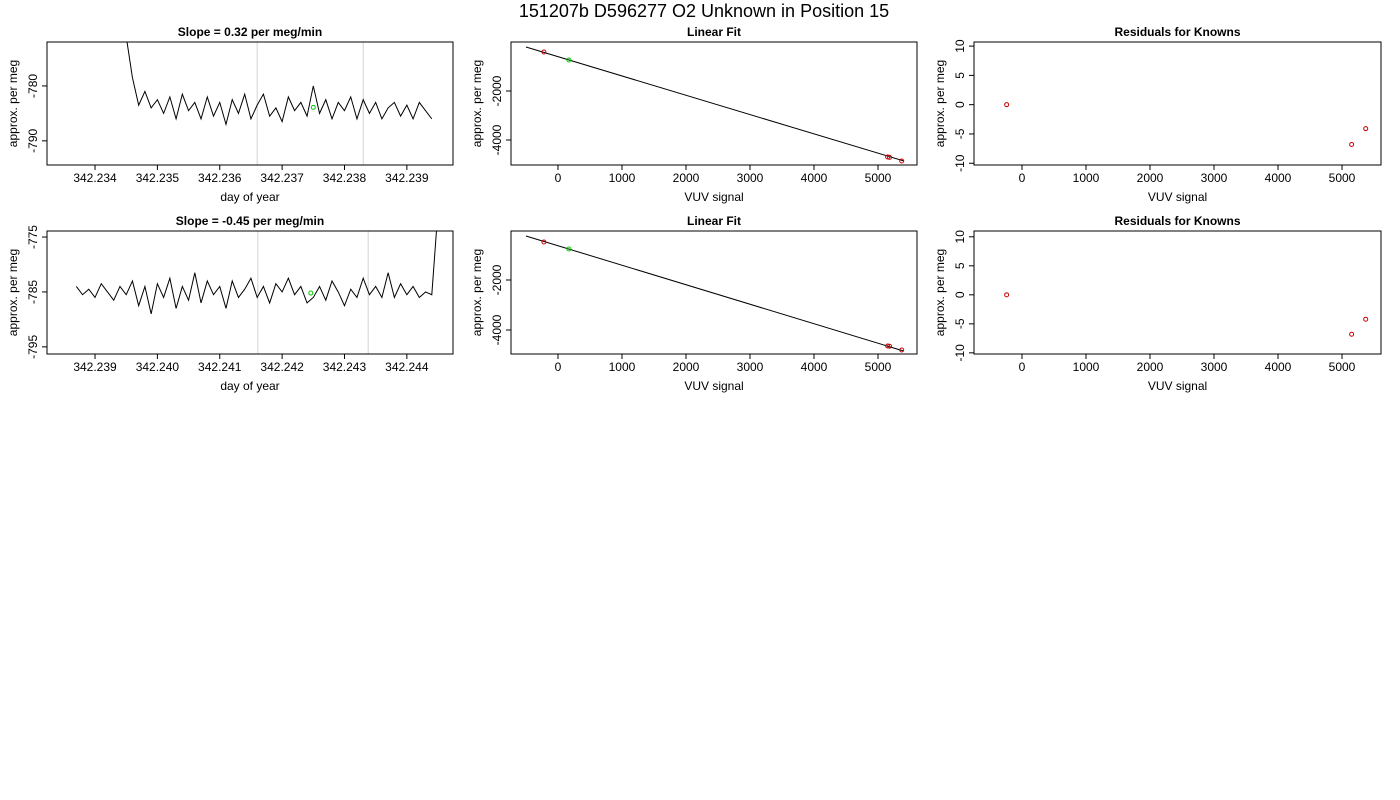 The width and height of the screenshot is (1400, 800). I want to click on x-tick-label: 342.236, so click(220, 178).